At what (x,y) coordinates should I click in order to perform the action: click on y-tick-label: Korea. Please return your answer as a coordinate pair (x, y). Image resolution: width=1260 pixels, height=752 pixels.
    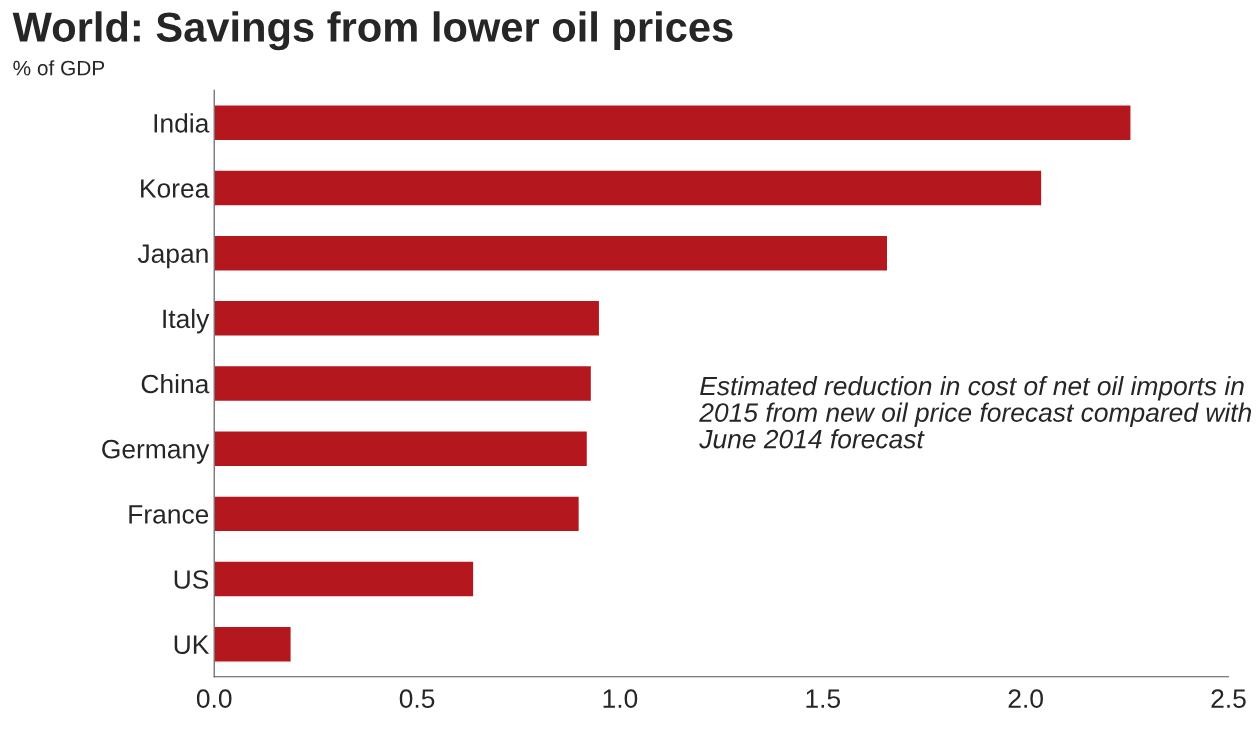
    Looking at the image, I should click on (175, 188).